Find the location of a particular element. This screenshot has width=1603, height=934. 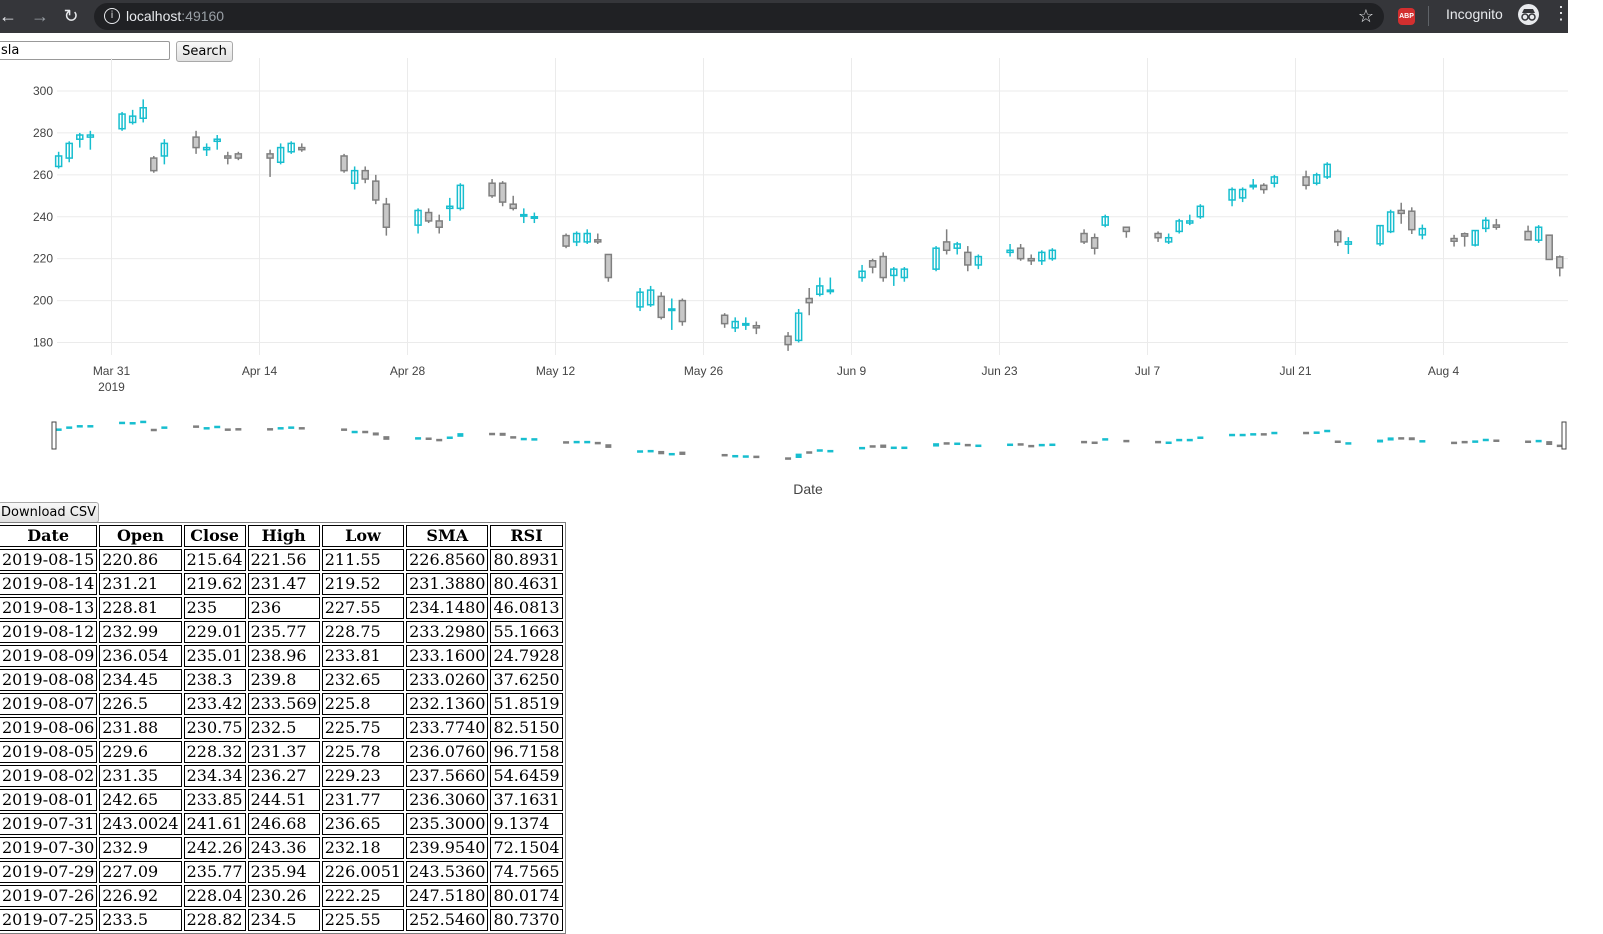

table-cell: 2019-08-09 is located at coordinates (49, 656).